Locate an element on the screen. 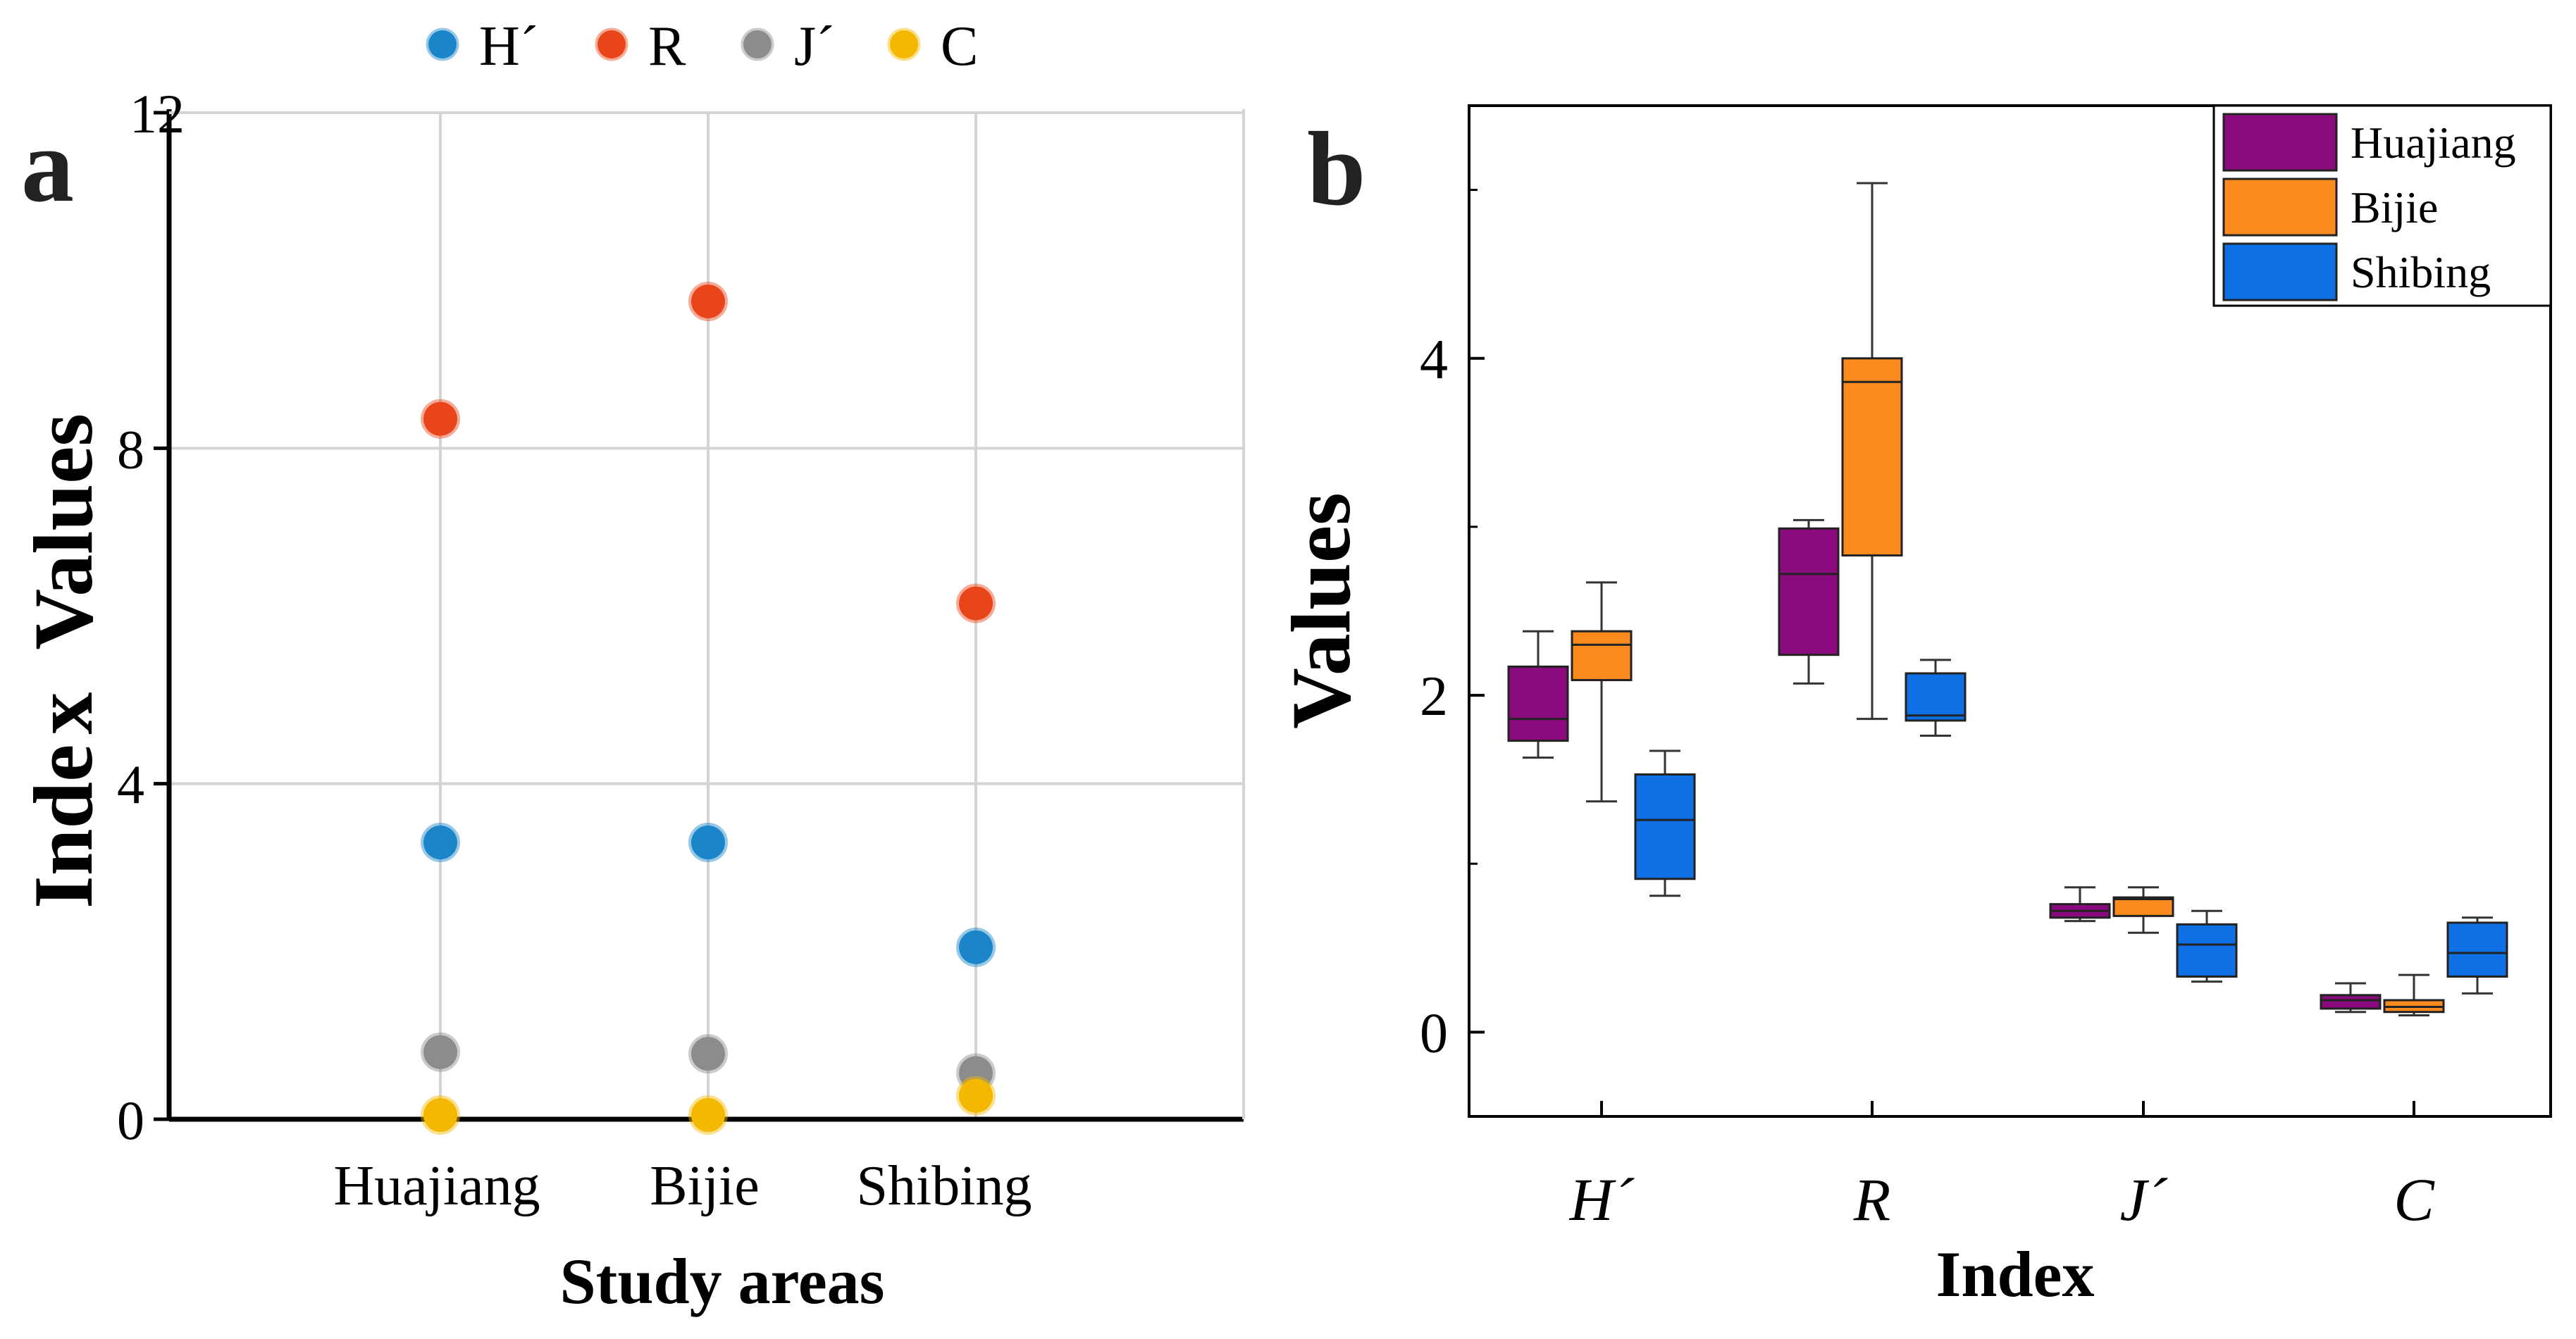  panel-a-point-h-huajiang is located at coordinates (440, 843).